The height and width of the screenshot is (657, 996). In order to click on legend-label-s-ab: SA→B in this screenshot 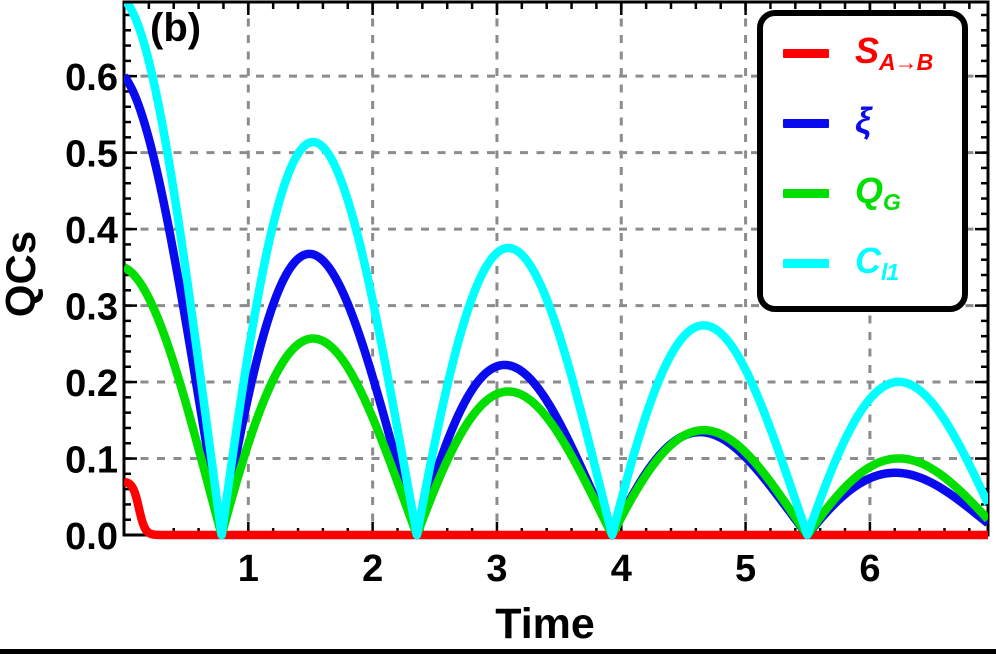, I will do `click(894, 52)`.